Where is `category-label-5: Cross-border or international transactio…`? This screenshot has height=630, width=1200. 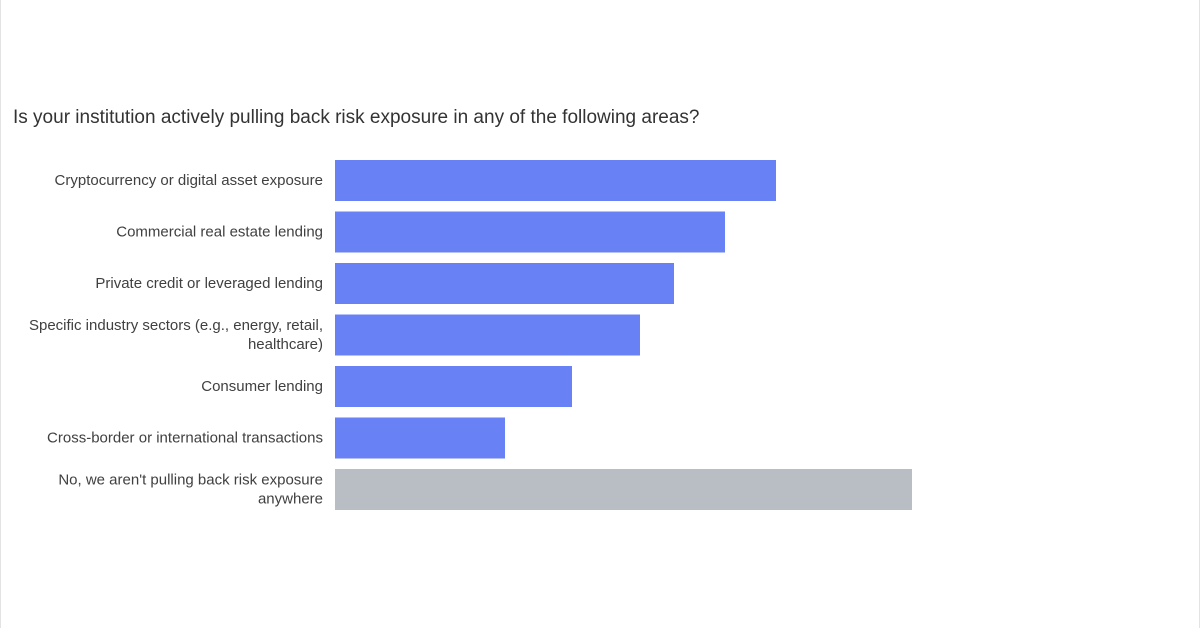 category-label-5: Cross-border or international transactio… is located at coordinates (185, 438).